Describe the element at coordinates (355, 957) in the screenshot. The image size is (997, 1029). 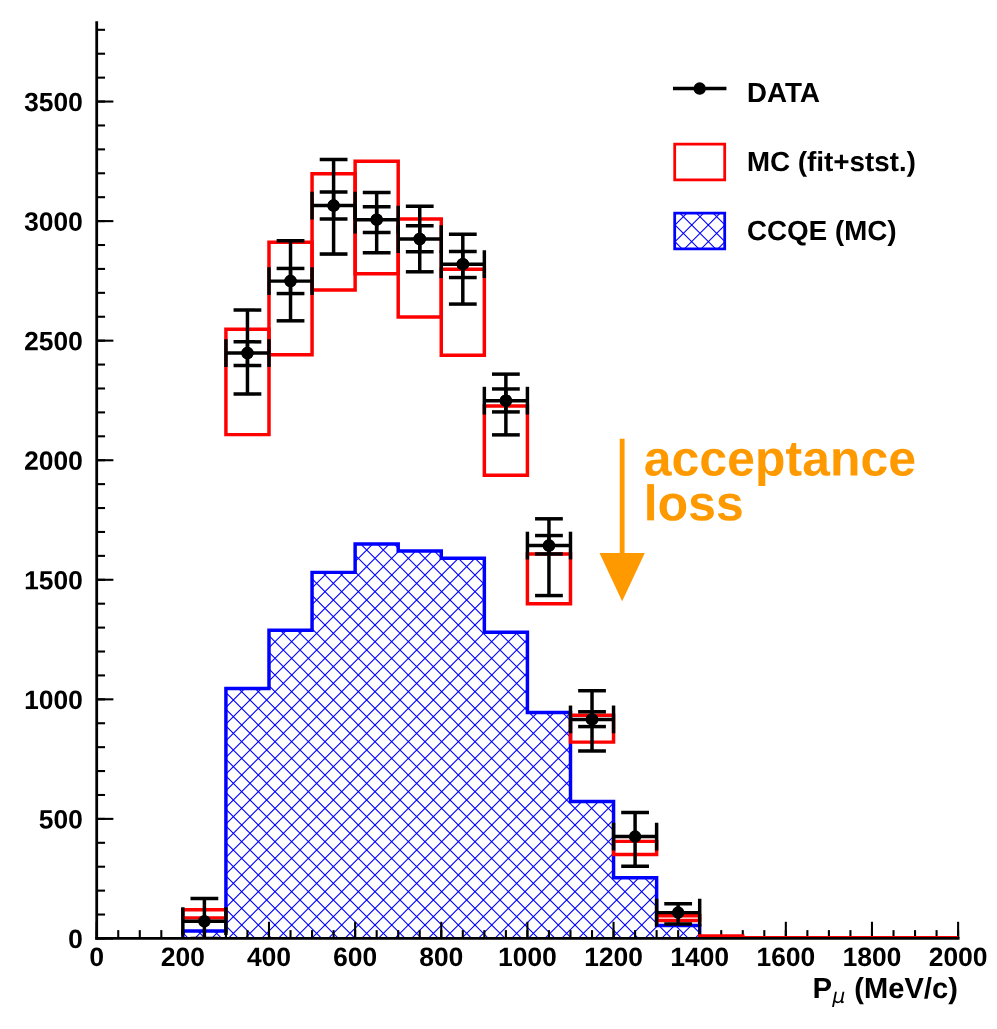
I see `x-tick-label: 600` at that location.